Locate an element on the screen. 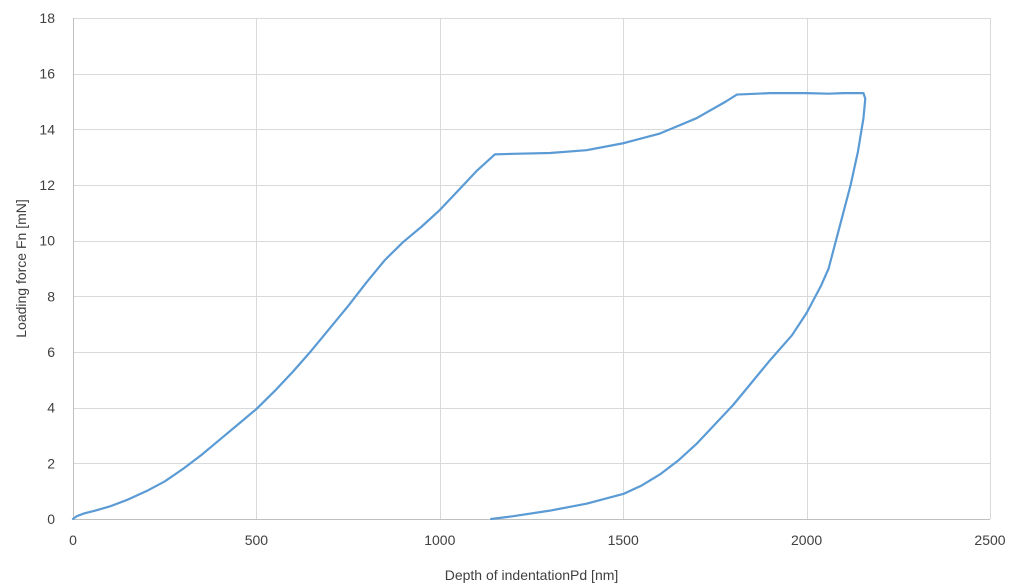 The image size is (1015, 585). y-axis-title: Loading force Fn [mN] is located at coordinates (21, 268).